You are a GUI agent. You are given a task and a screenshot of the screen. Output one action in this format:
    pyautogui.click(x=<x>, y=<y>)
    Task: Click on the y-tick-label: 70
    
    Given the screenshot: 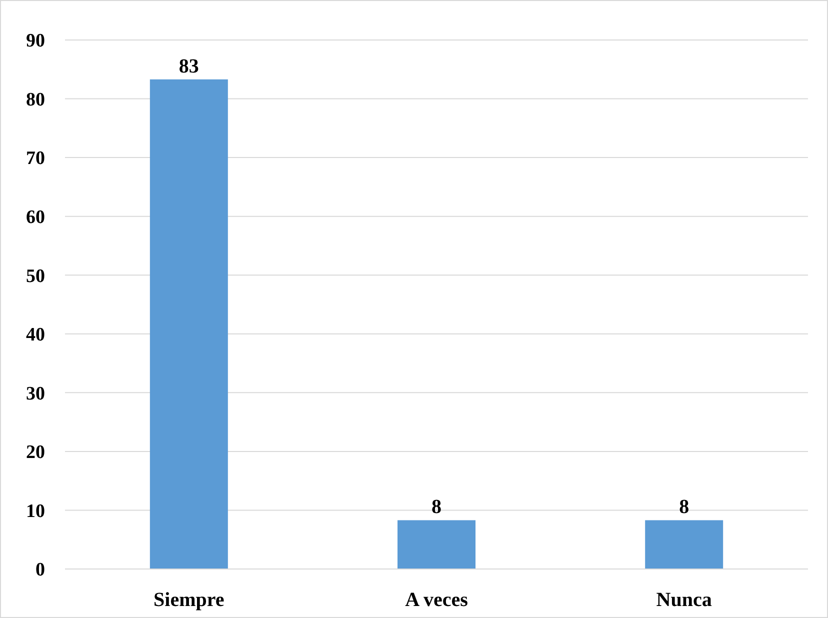 What is the action you would take?
    pyautogui.click(x=35, y=159)
    